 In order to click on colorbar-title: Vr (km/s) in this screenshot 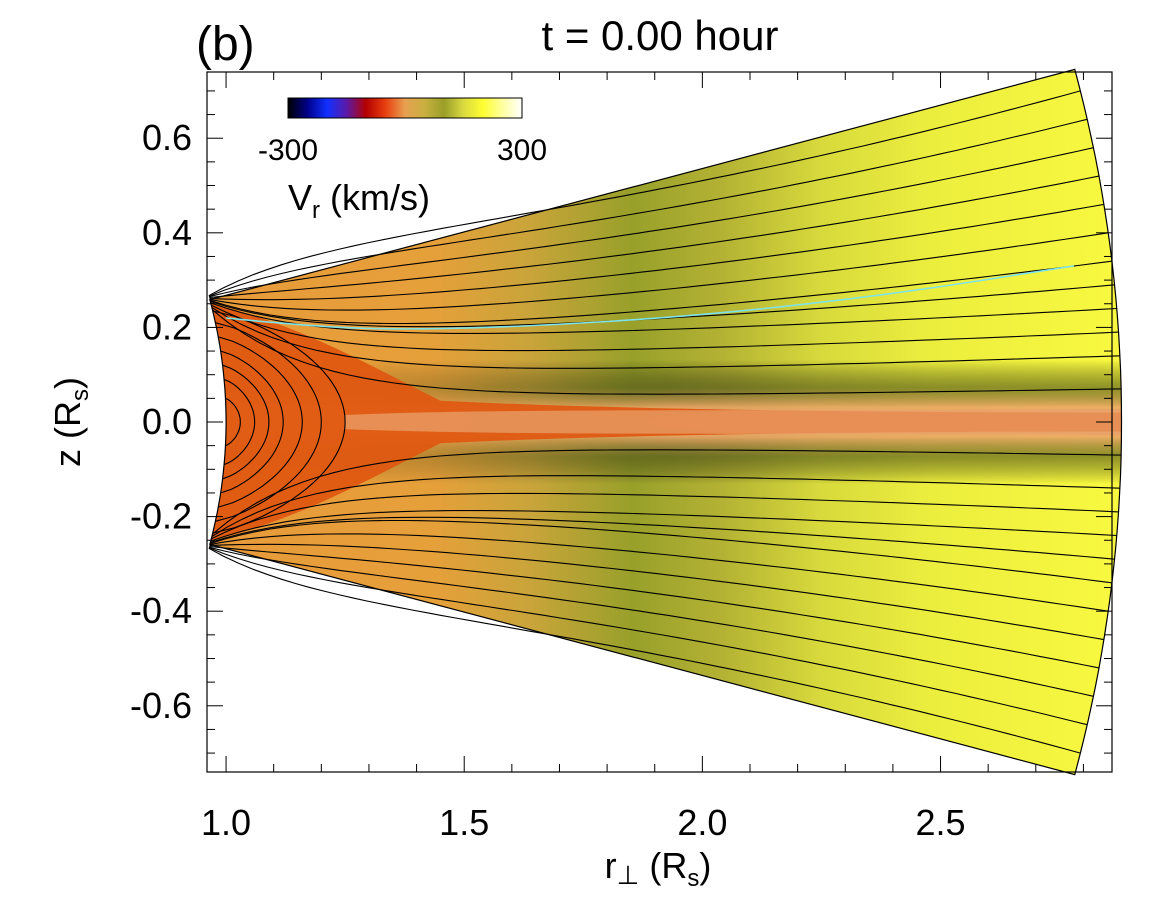, I will do `click(359, 200)`.